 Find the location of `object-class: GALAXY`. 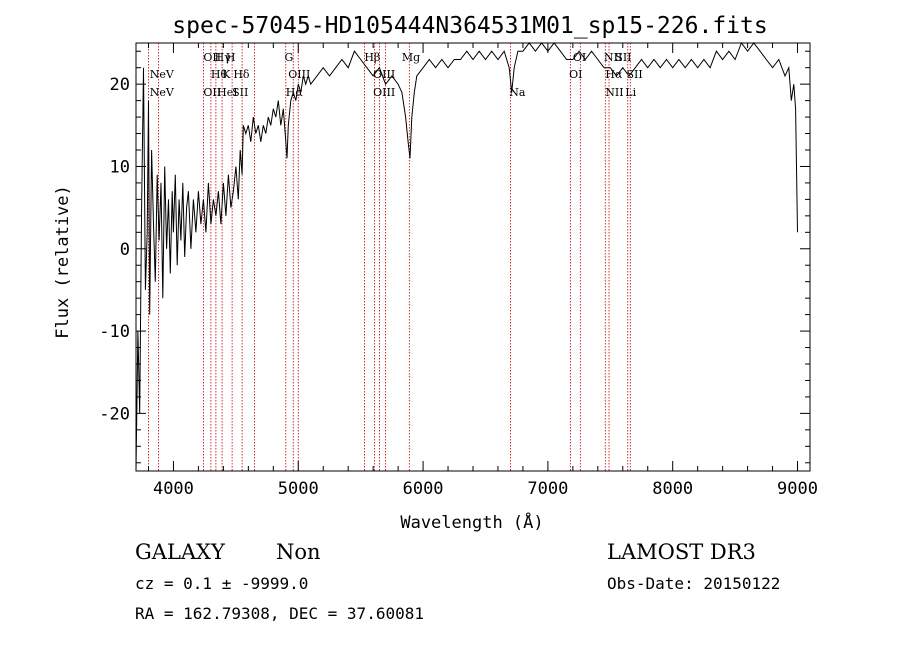

object-class: GALAXY is located at coordinates (180, 552).